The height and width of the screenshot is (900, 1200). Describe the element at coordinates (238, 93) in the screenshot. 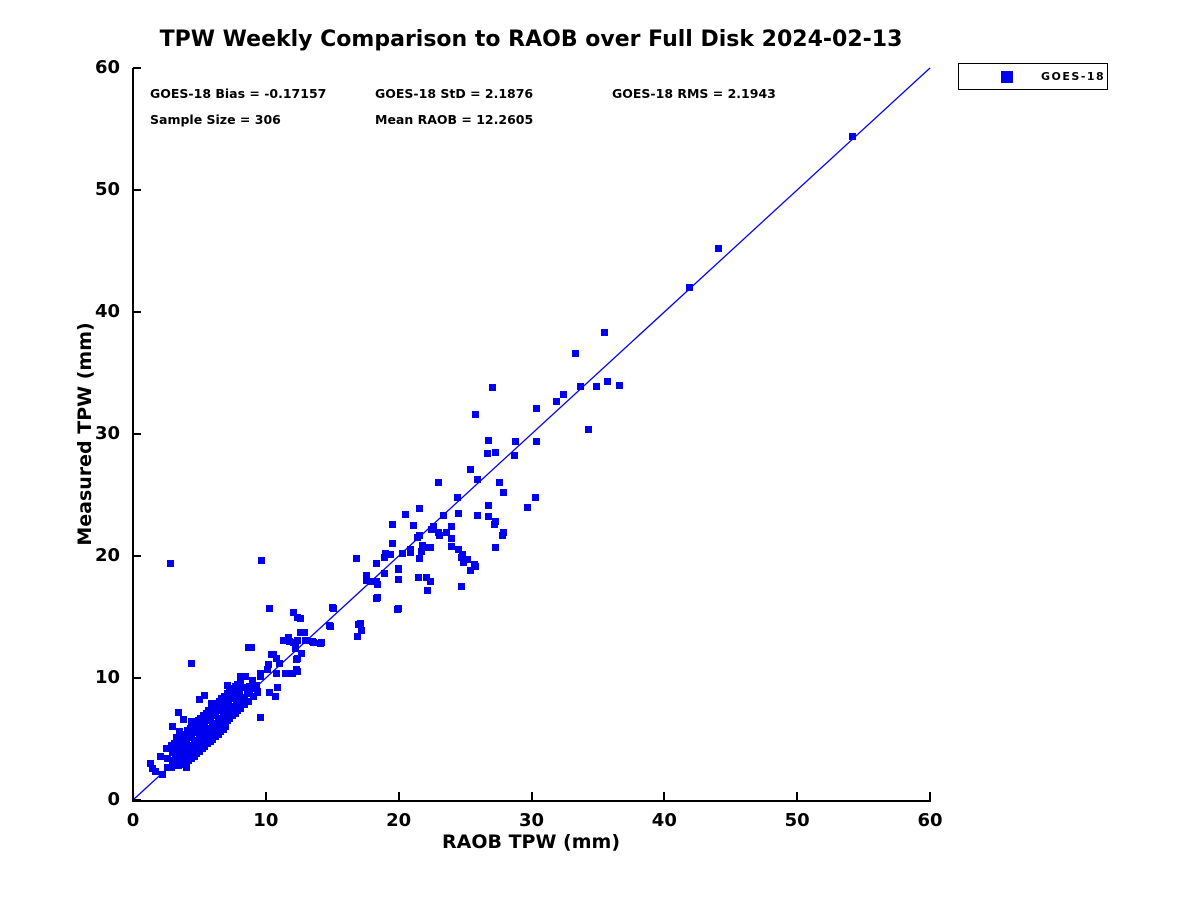

I see `stat-bias: GOES-18 Bias = -0.17157` at that location.